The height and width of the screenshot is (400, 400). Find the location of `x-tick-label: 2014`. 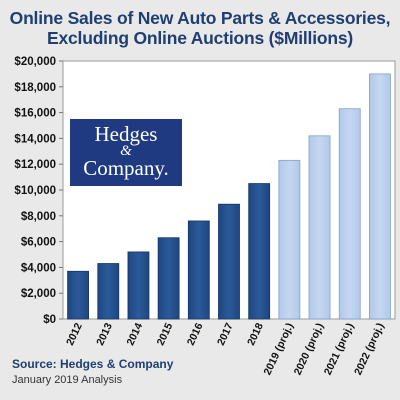

x-tick-label: 2014 is located at coordinates (134, 334).